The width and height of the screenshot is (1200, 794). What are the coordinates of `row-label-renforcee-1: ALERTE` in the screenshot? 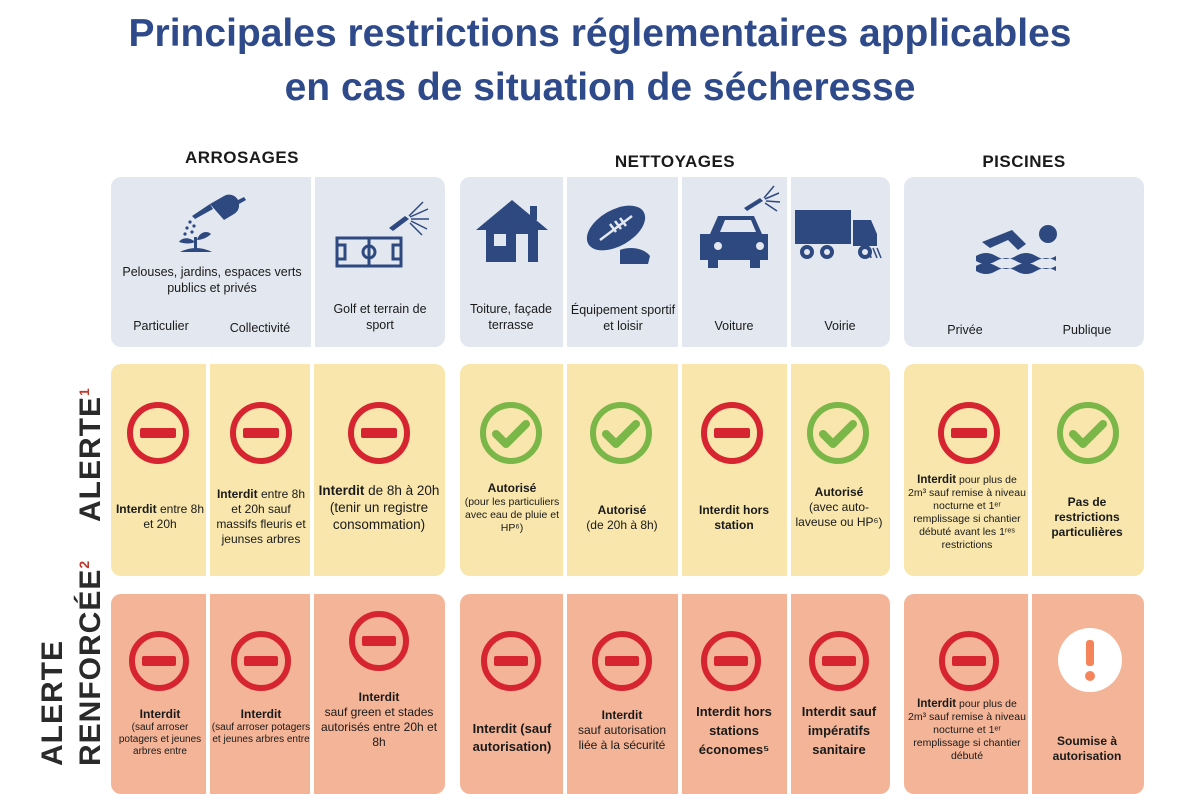 It's located at (52, 703).